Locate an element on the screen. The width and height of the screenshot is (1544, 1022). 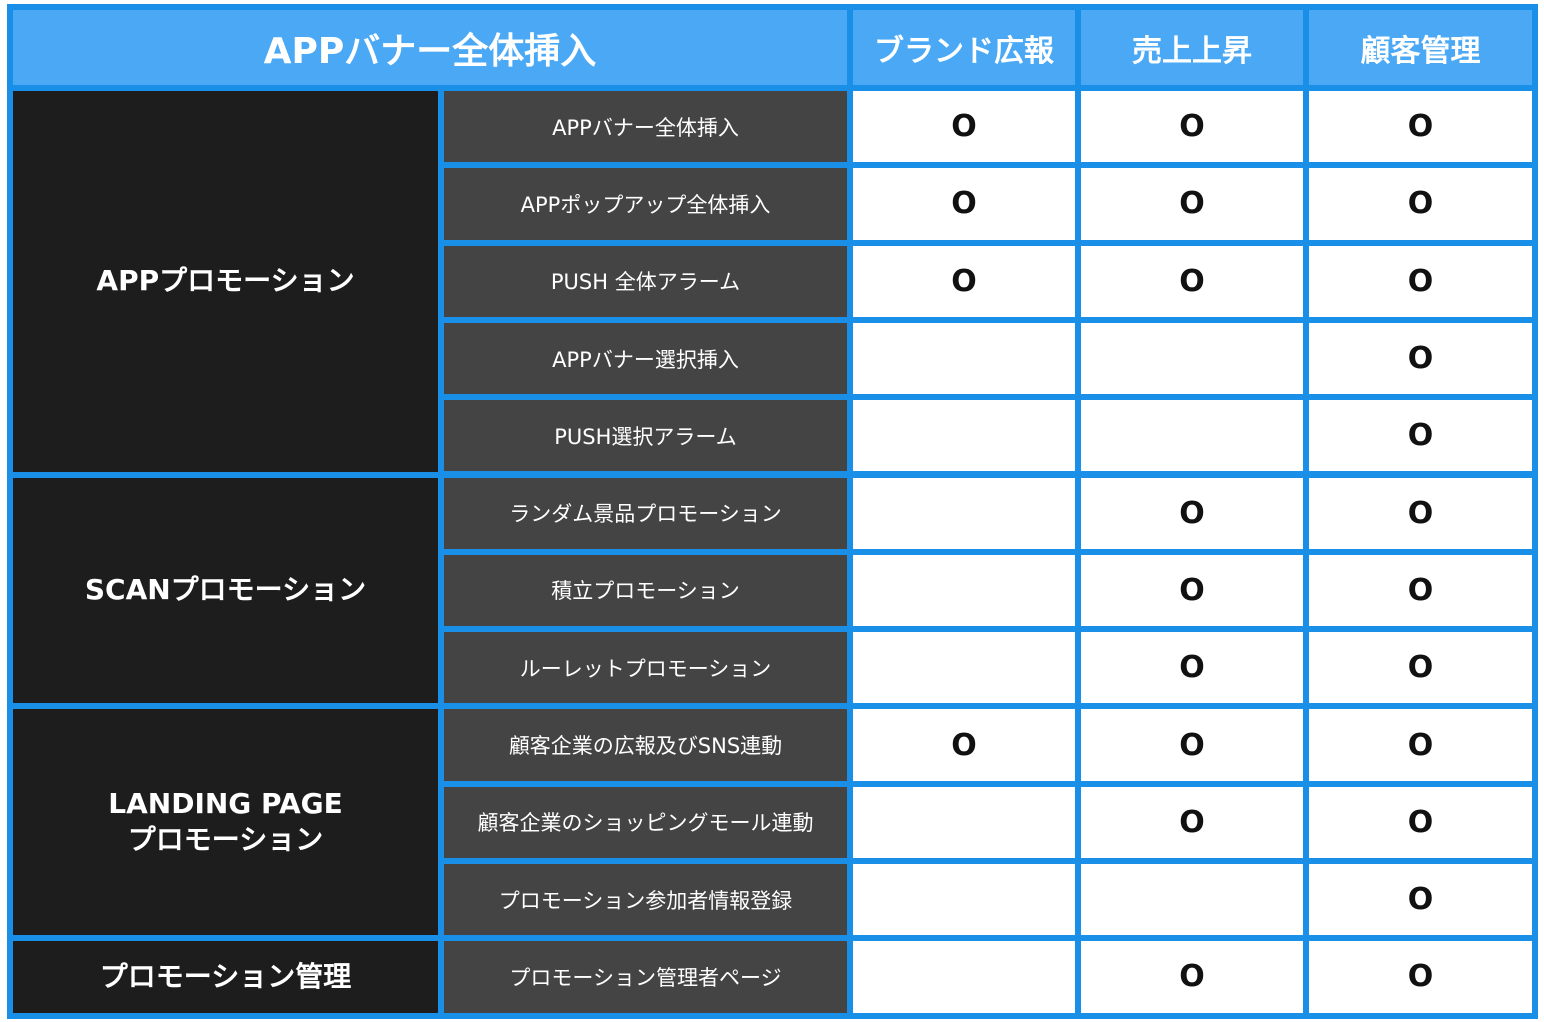
category-label: SCANプロモーション is located at coordinates (225, 590).